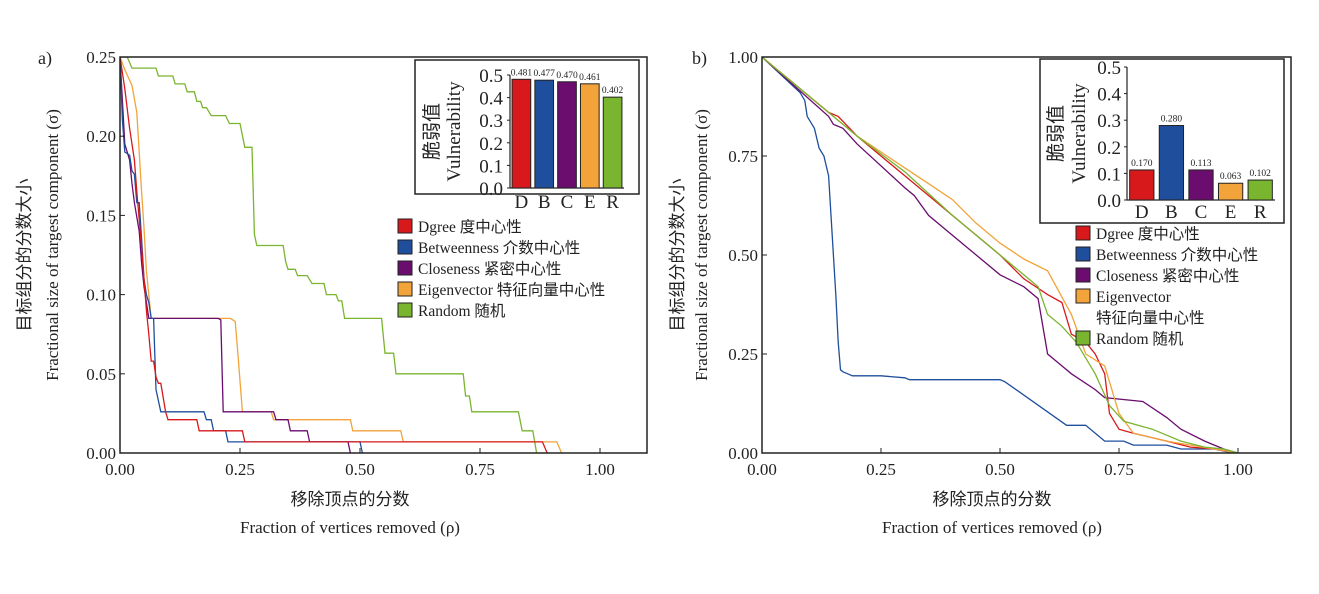 This screenshot has width=1319, height=594. What do you see at coordinates (1166, 255) in the screenshot?
I see `legend-item-B: Betweenness 介数中心性` at bounding box center [1166, 255].